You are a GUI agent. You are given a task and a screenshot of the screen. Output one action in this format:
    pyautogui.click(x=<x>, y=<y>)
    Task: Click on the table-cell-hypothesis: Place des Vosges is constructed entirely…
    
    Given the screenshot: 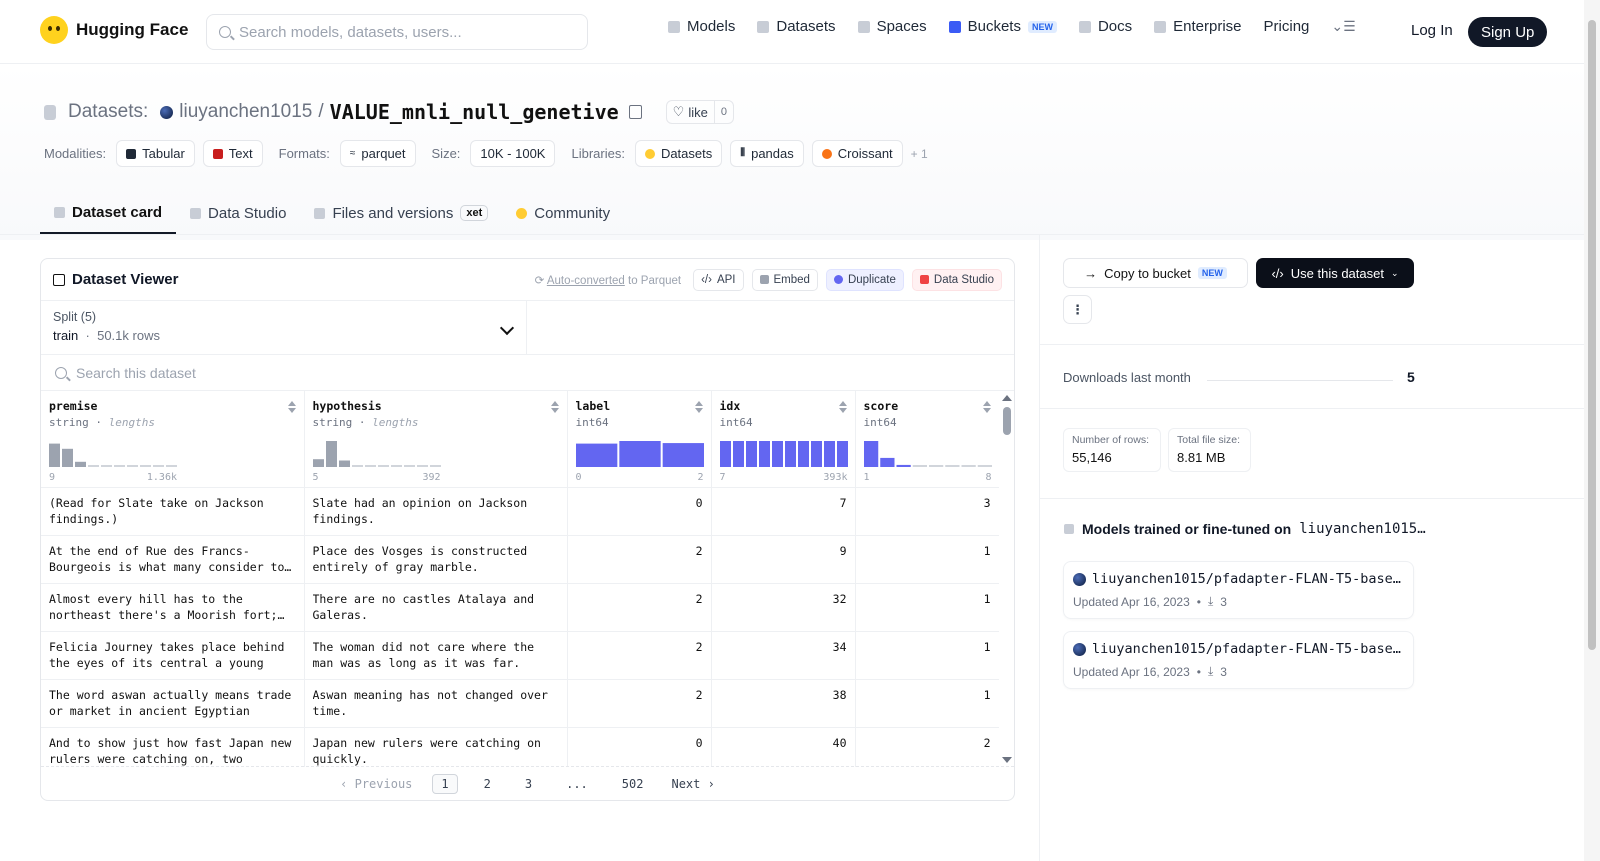 What is the action you would take?
    pyautogui.click(x=436, y=559)
    